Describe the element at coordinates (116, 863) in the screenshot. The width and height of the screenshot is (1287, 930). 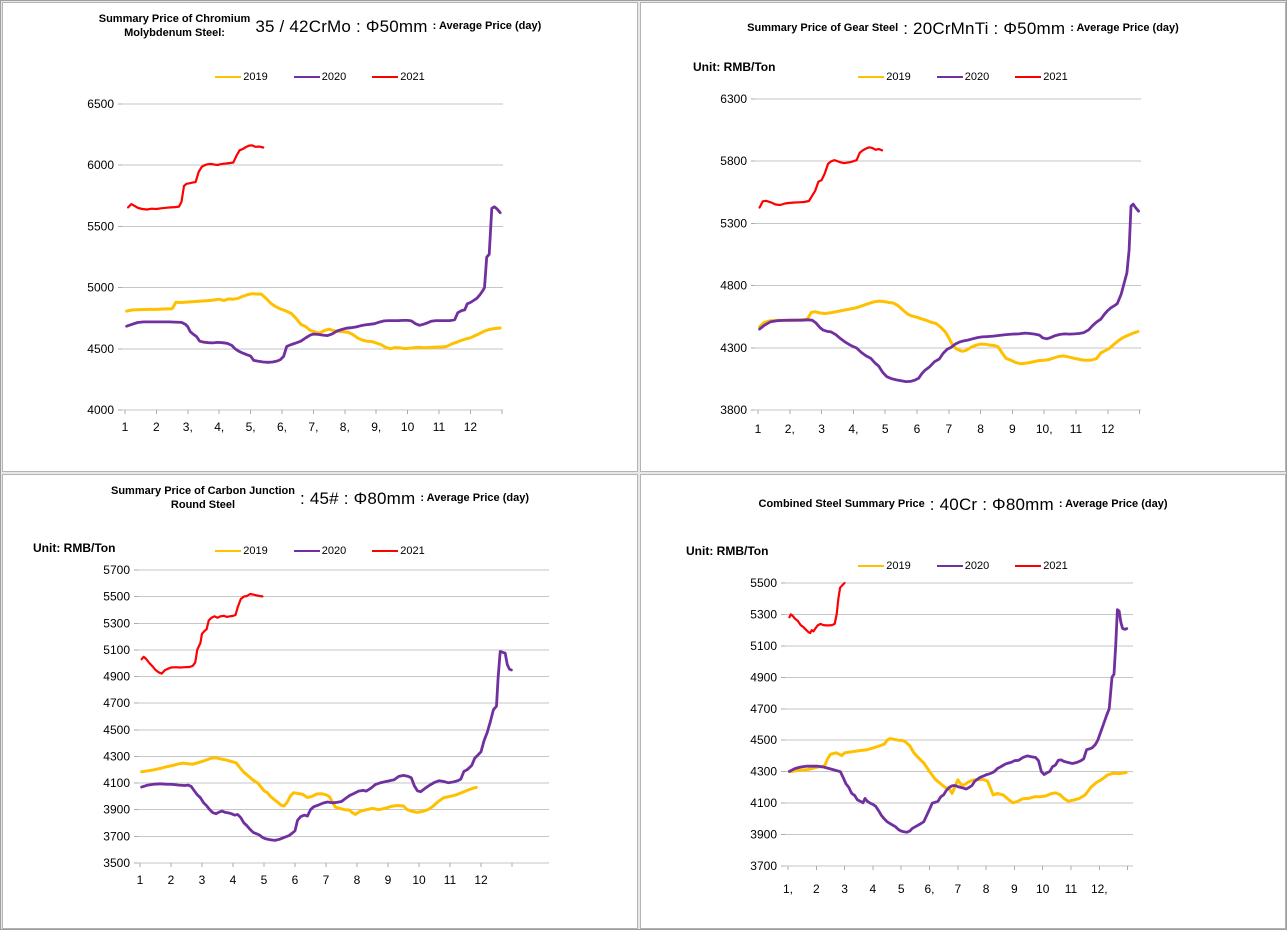
I see `svg-text: 3500` at that location.